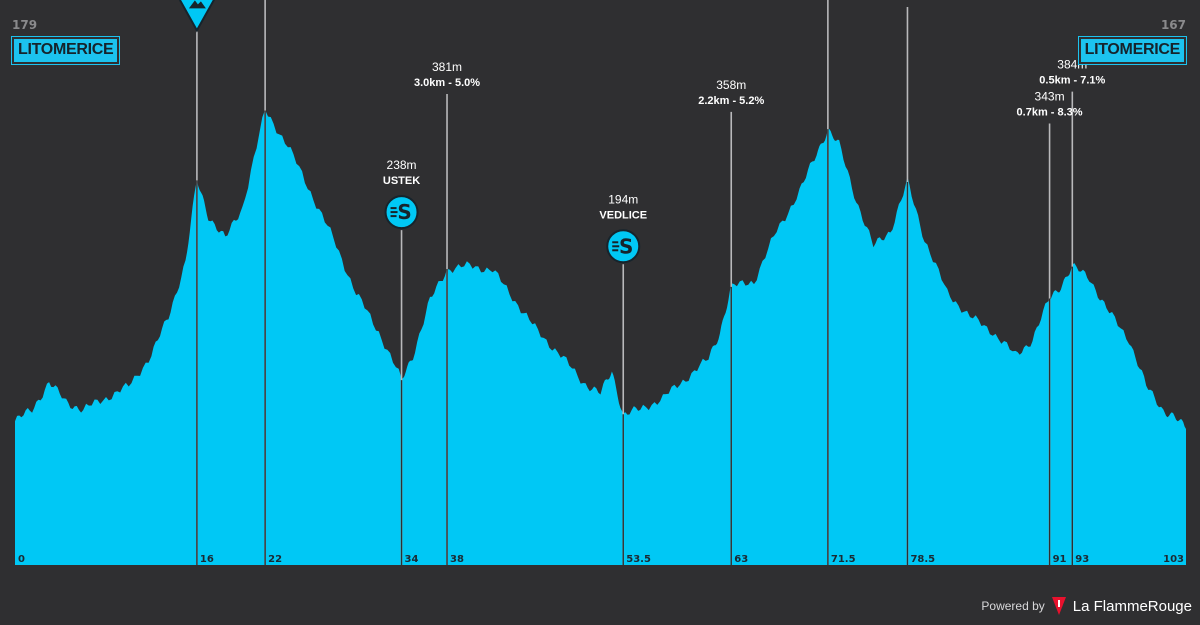 The width and height of the screenshot is (1200, 625). Describe the element at coordinates (843, 559) in the screenshot. I see `distance-tick-label: 71.5` at that location.